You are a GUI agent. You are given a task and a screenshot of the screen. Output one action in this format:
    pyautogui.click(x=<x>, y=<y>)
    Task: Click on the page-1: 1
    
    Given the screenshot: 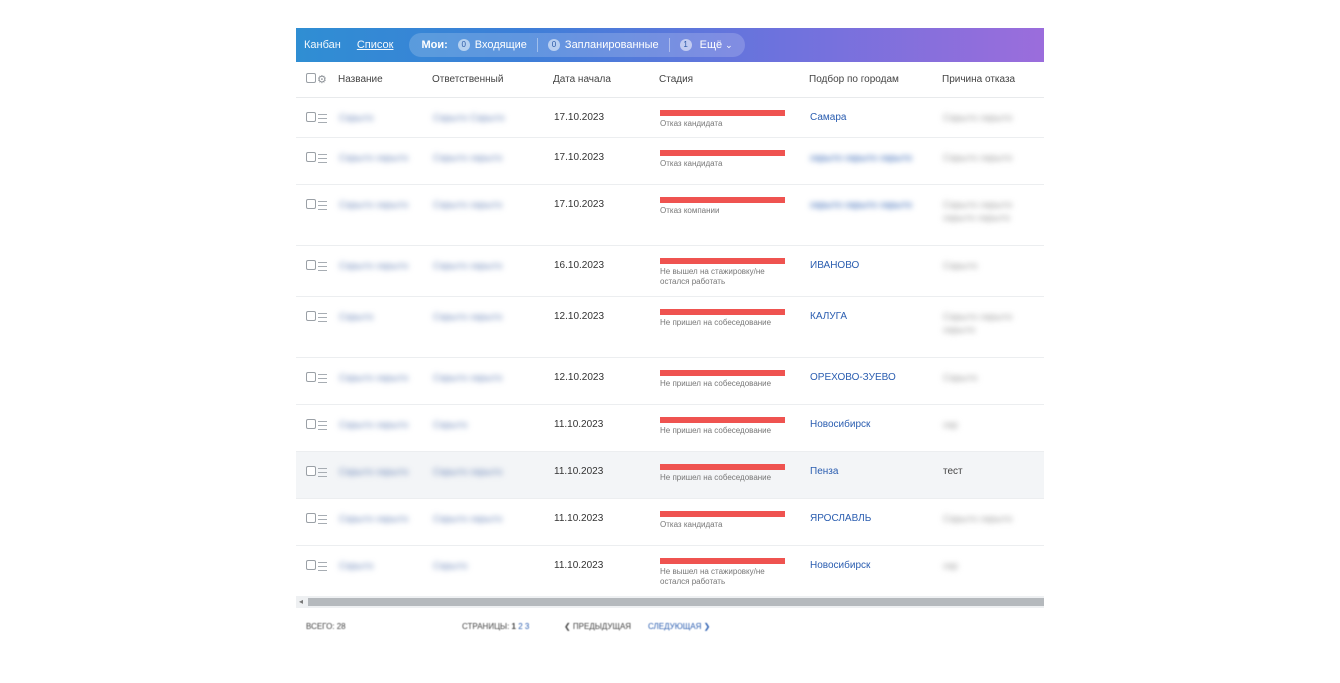 What is the action you would take?
    pyautogui.click(x=513, y=626)
    